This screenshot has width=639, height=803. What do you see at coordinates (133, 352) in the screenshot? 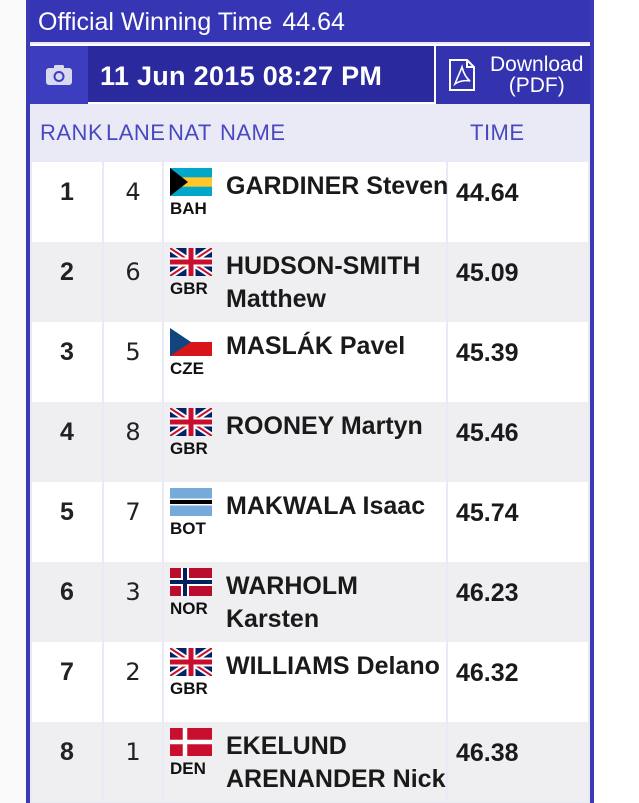
I see `lane-cell: 5` at bounding box center [133, 352].